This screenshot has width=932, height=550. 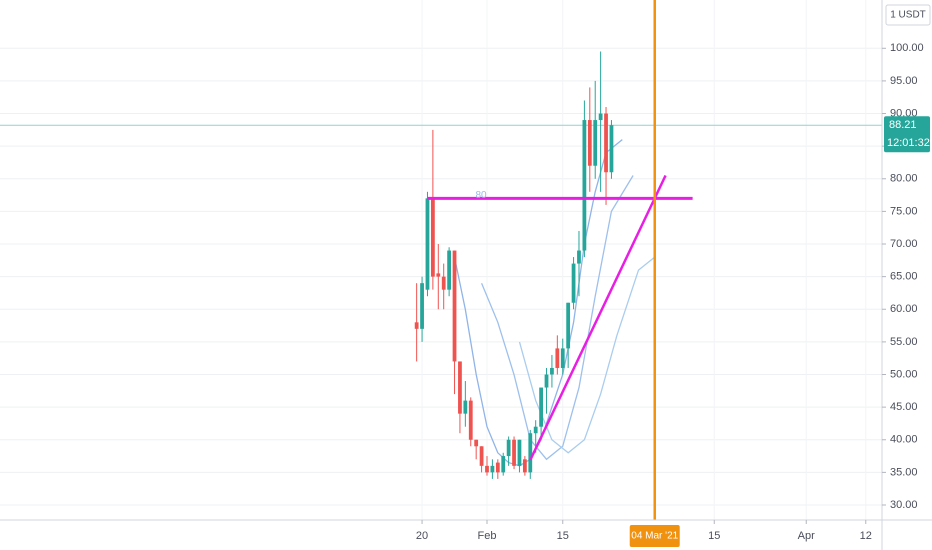 What do you see at coordinates (907, 48) in the screenshot?
I see `y-tick-label: 100.00` at bounding box center [907, 48].